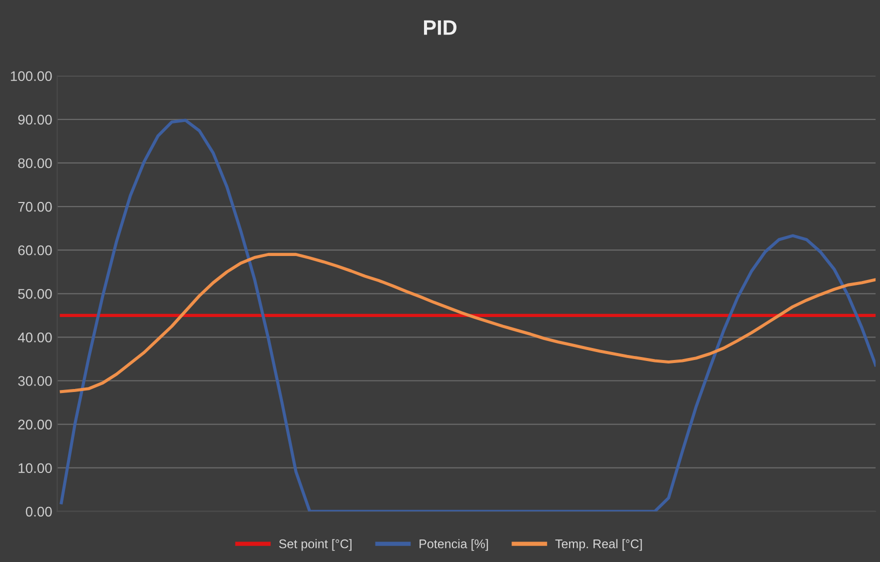  I want to click on y-tick-label: 0.00, so click(39, 511).